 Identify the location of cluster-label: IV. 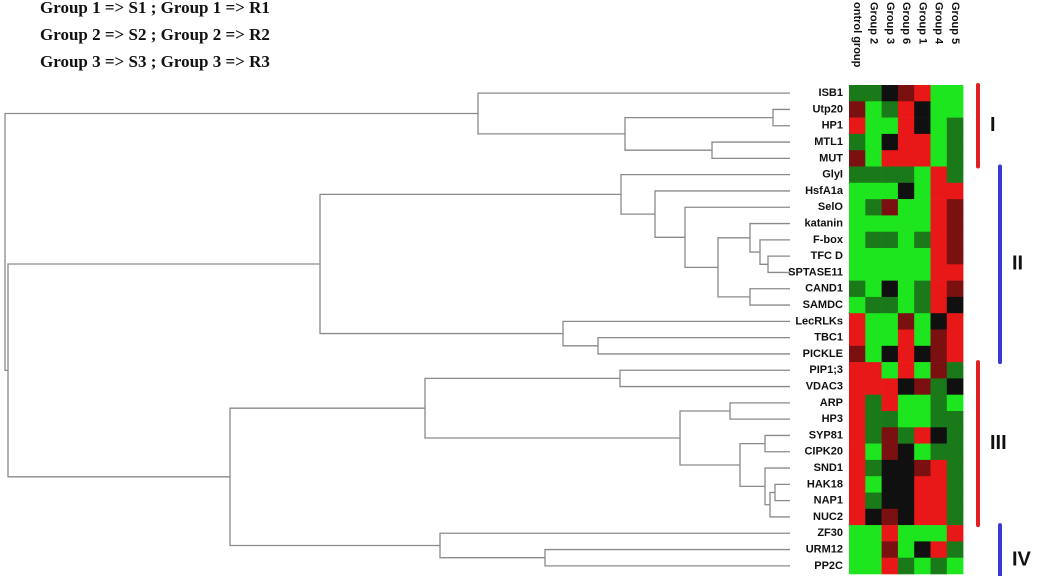
(1022, 559).